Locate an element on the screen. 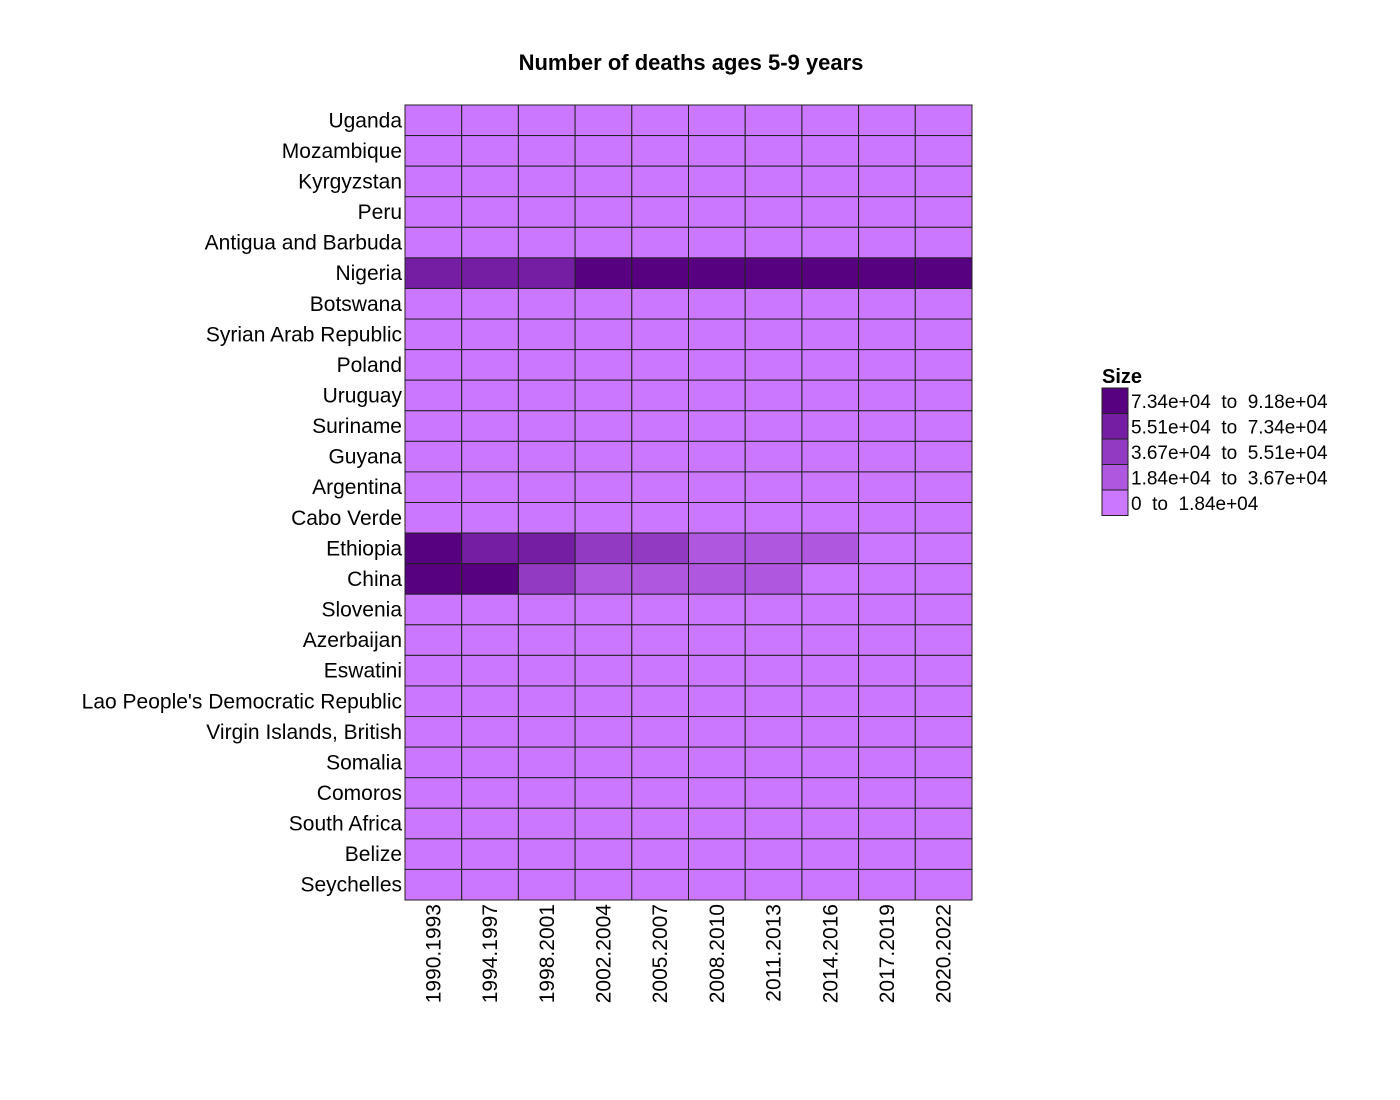 The image size is (1400, 1100). cell-china-2005-2007 is located at coordinates (660, 579).